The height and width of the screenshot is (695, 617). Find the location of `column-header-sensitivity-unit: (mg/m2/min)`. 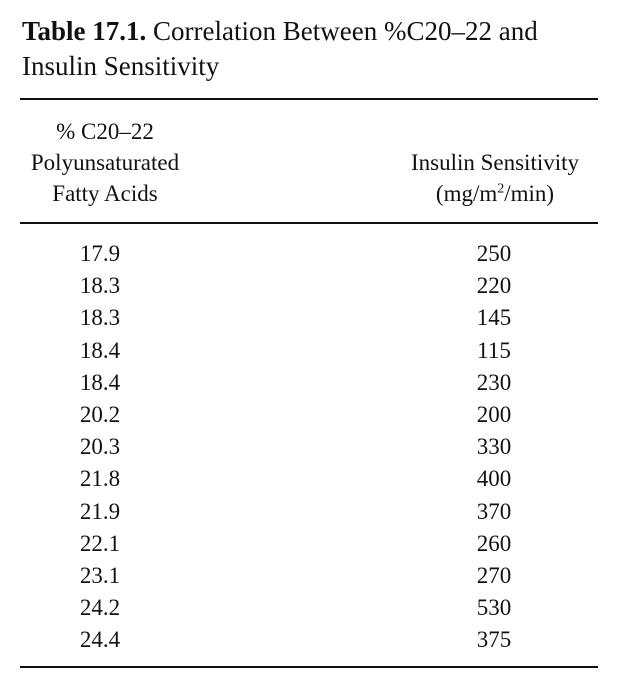

column-header-sensitivity-unit: (mg/m2/min) is located at coordinates (495, 193).